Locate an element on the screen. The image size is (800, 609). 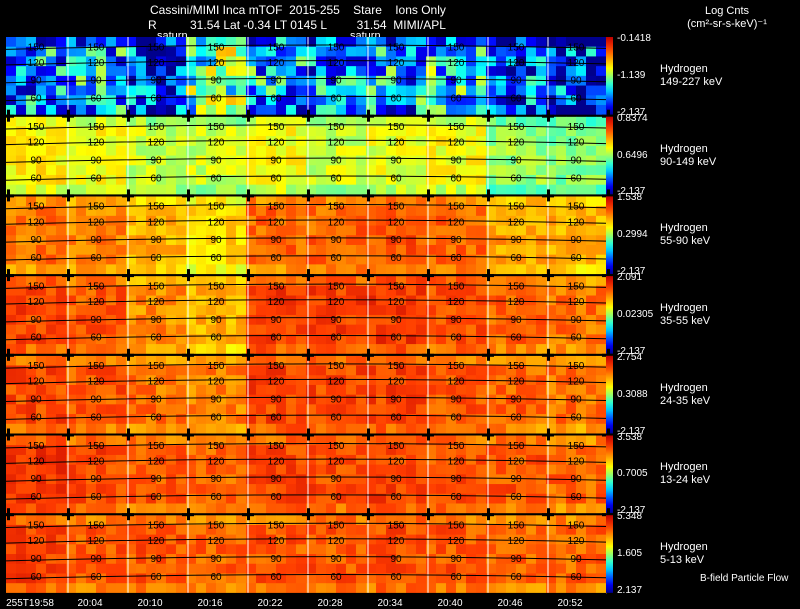
pitch-angle-label: 90 is located at coordinates (276, 160).